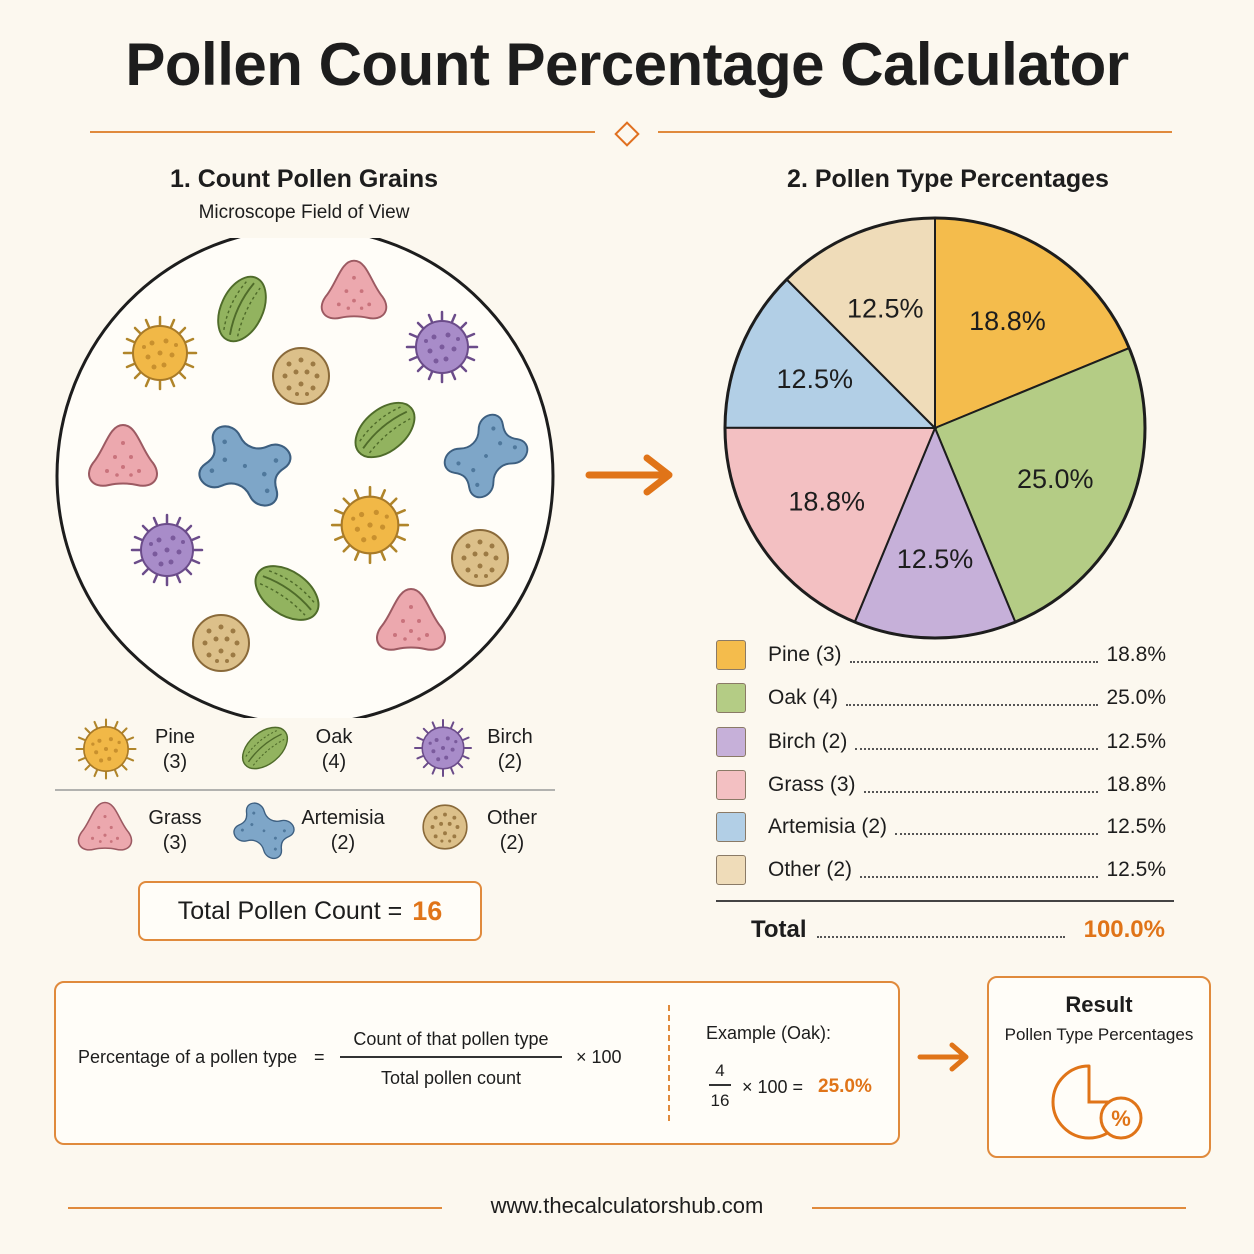 The image size is (1254, 1254). Describe the element at coordinates (510, 750) in the screenshot. I see `legend-item-birch: Birch (2)` at that location.